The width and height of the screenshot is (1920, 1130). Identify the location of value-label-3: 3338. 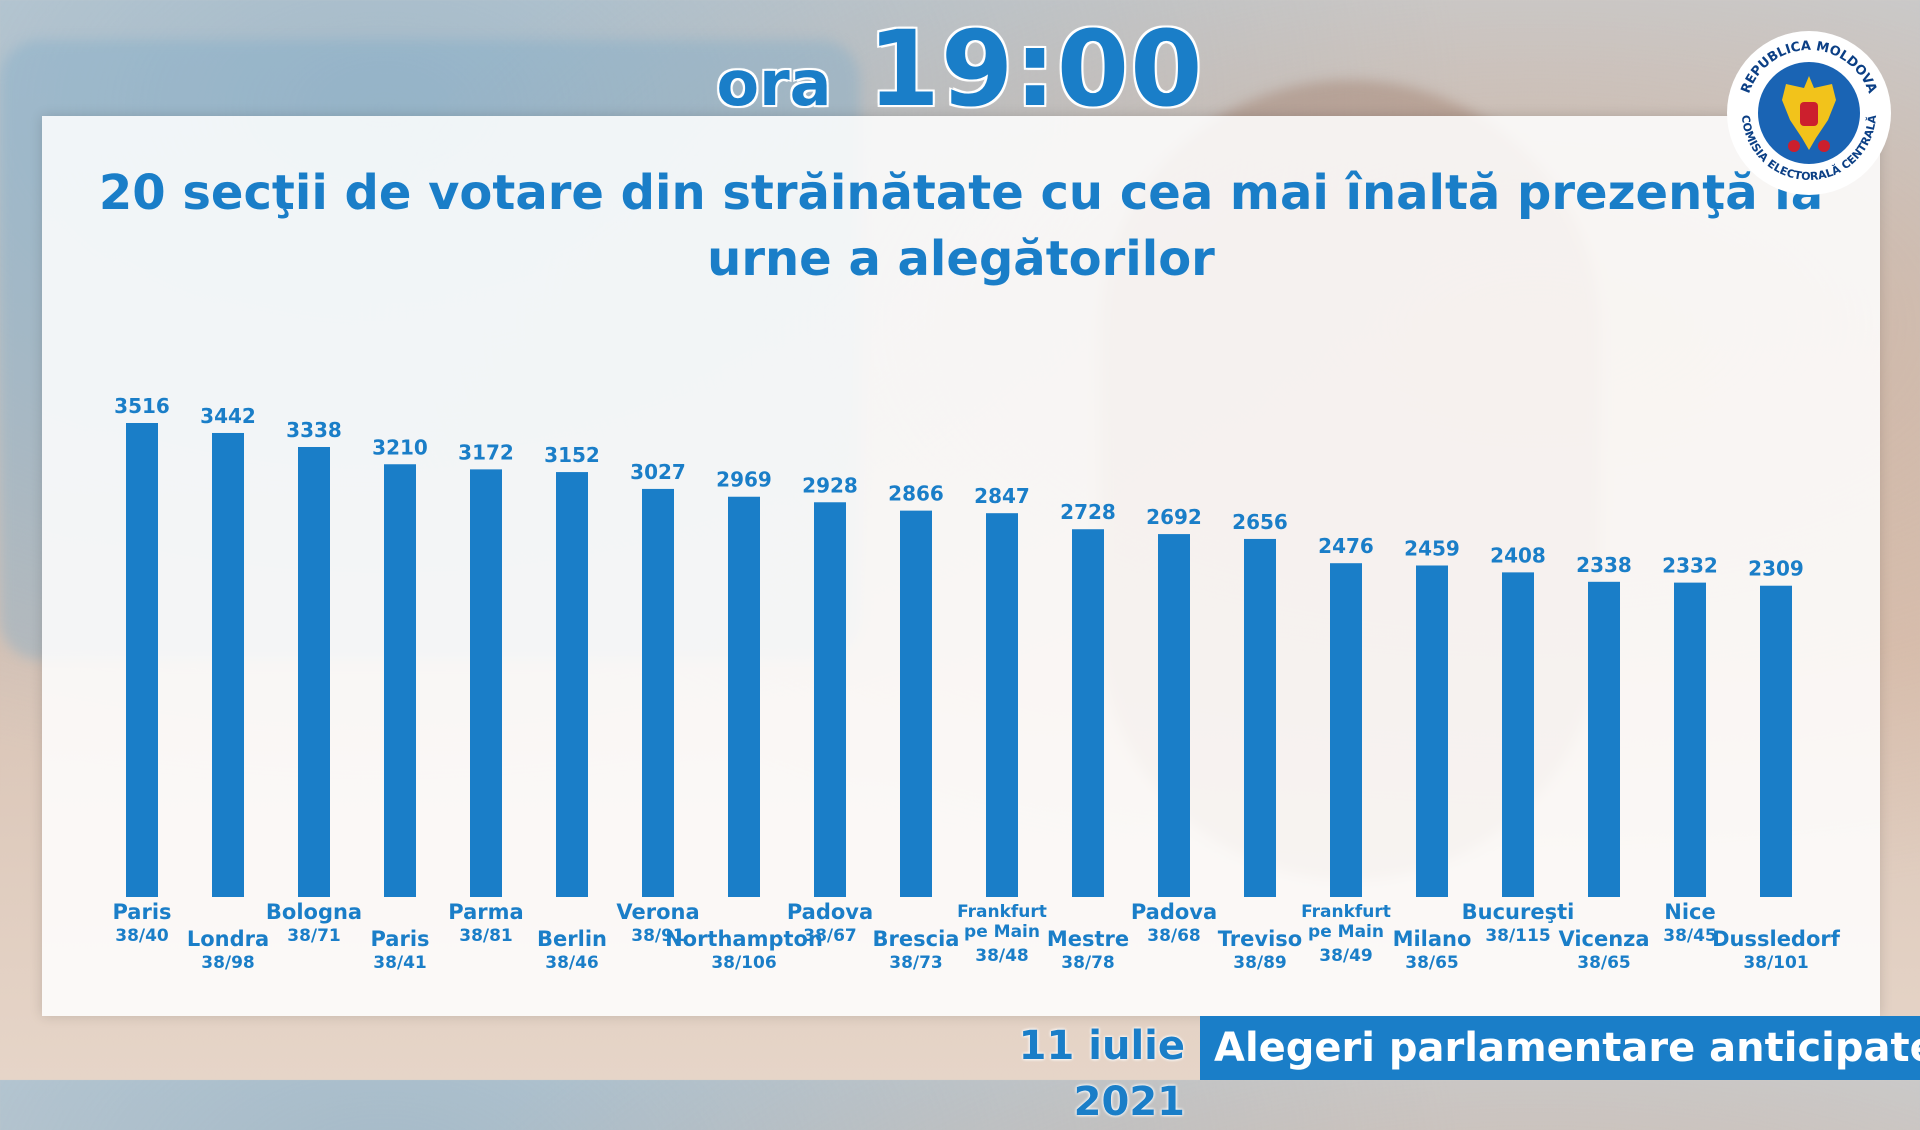
(314, 430).